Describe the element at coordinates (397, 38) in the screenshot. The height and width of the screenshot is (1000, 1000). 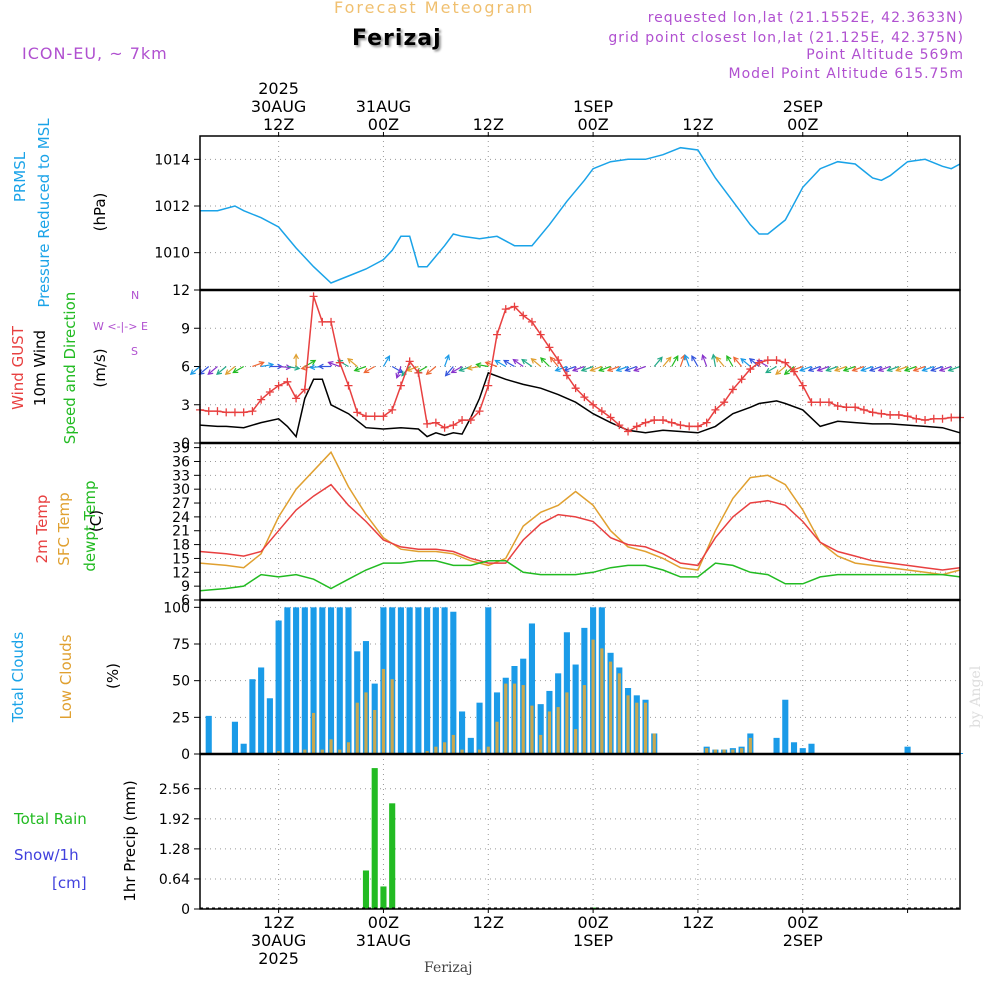
I see `station-name: Ferizaj` at that location.